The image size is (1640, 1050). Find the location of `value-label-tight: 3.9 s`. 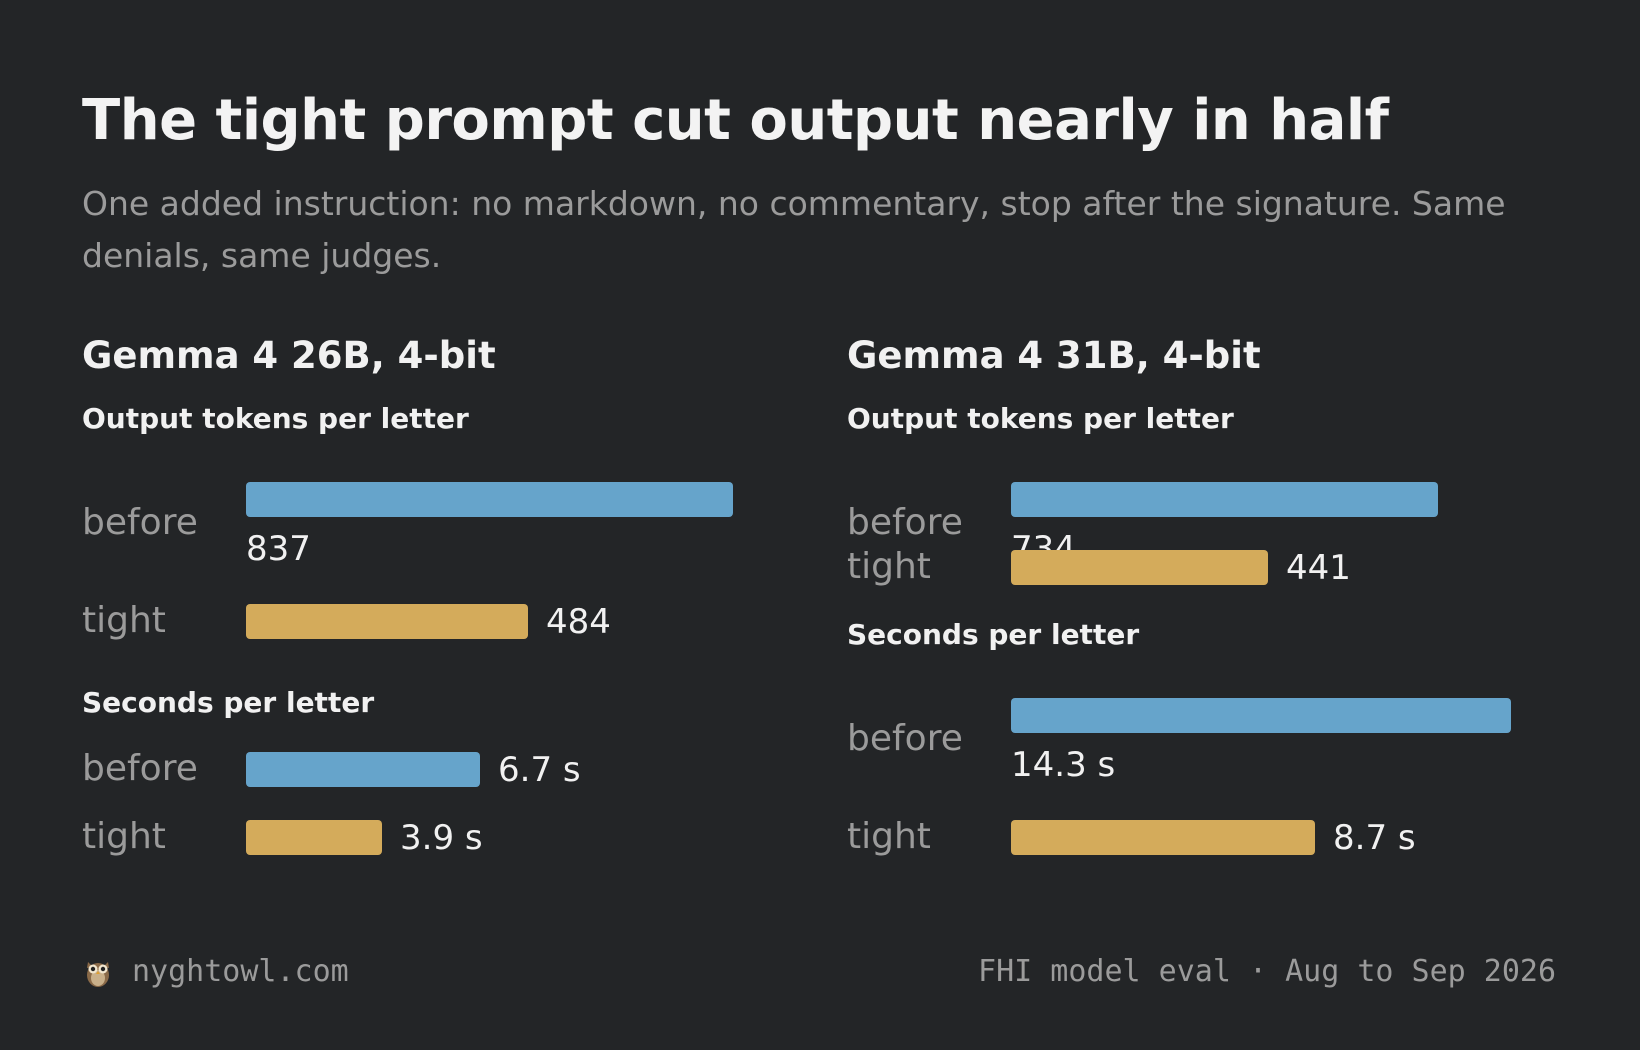

value-label-tight: 3.9 s is located at coordinates (441, 838).